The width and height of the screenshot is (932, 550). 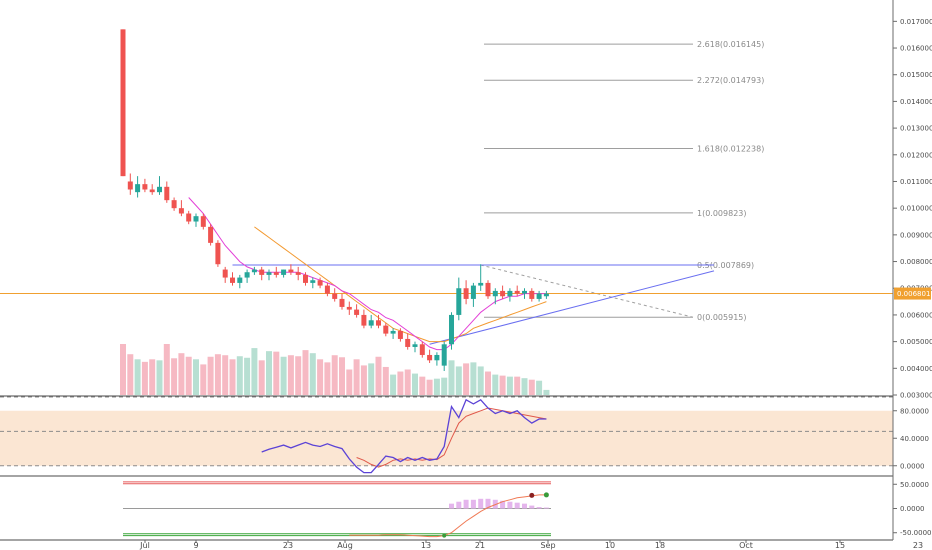 I want to click on price-tick-label: 0.016000, so click(x=916, y=49).